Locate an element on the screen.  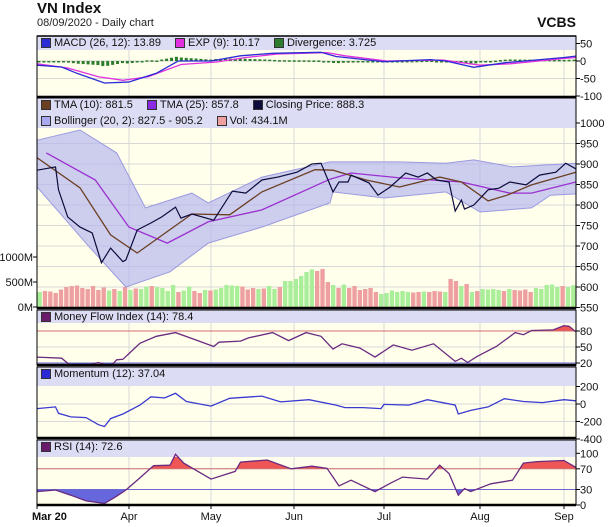
legend-label: Momentum (12): 37.04 is located at coordinates (110, 374).